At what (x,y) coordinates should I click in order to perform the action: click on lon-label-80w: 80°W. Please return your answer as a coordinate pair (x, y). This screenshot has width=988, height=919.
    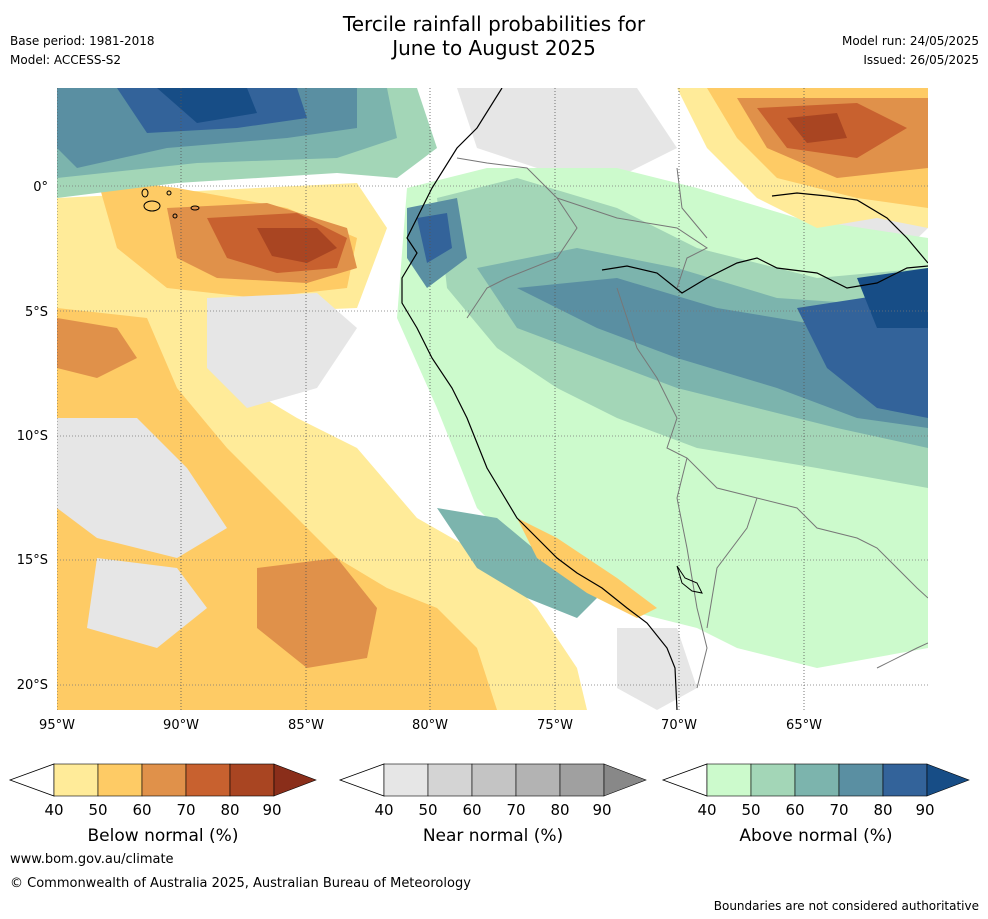
    Looking at the image, I should click on (430, 725).